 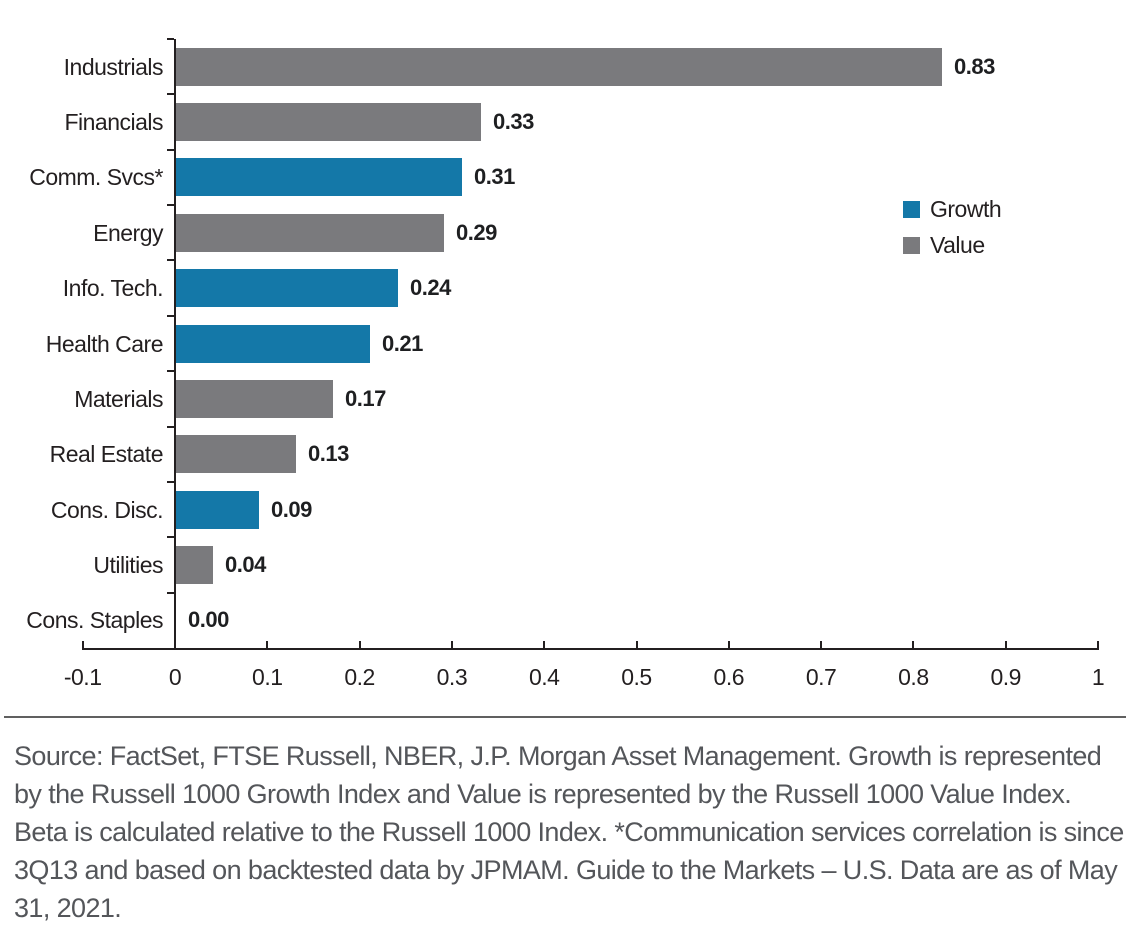 I want to click on x-tick-label: 0, so click(x=175, y=677).